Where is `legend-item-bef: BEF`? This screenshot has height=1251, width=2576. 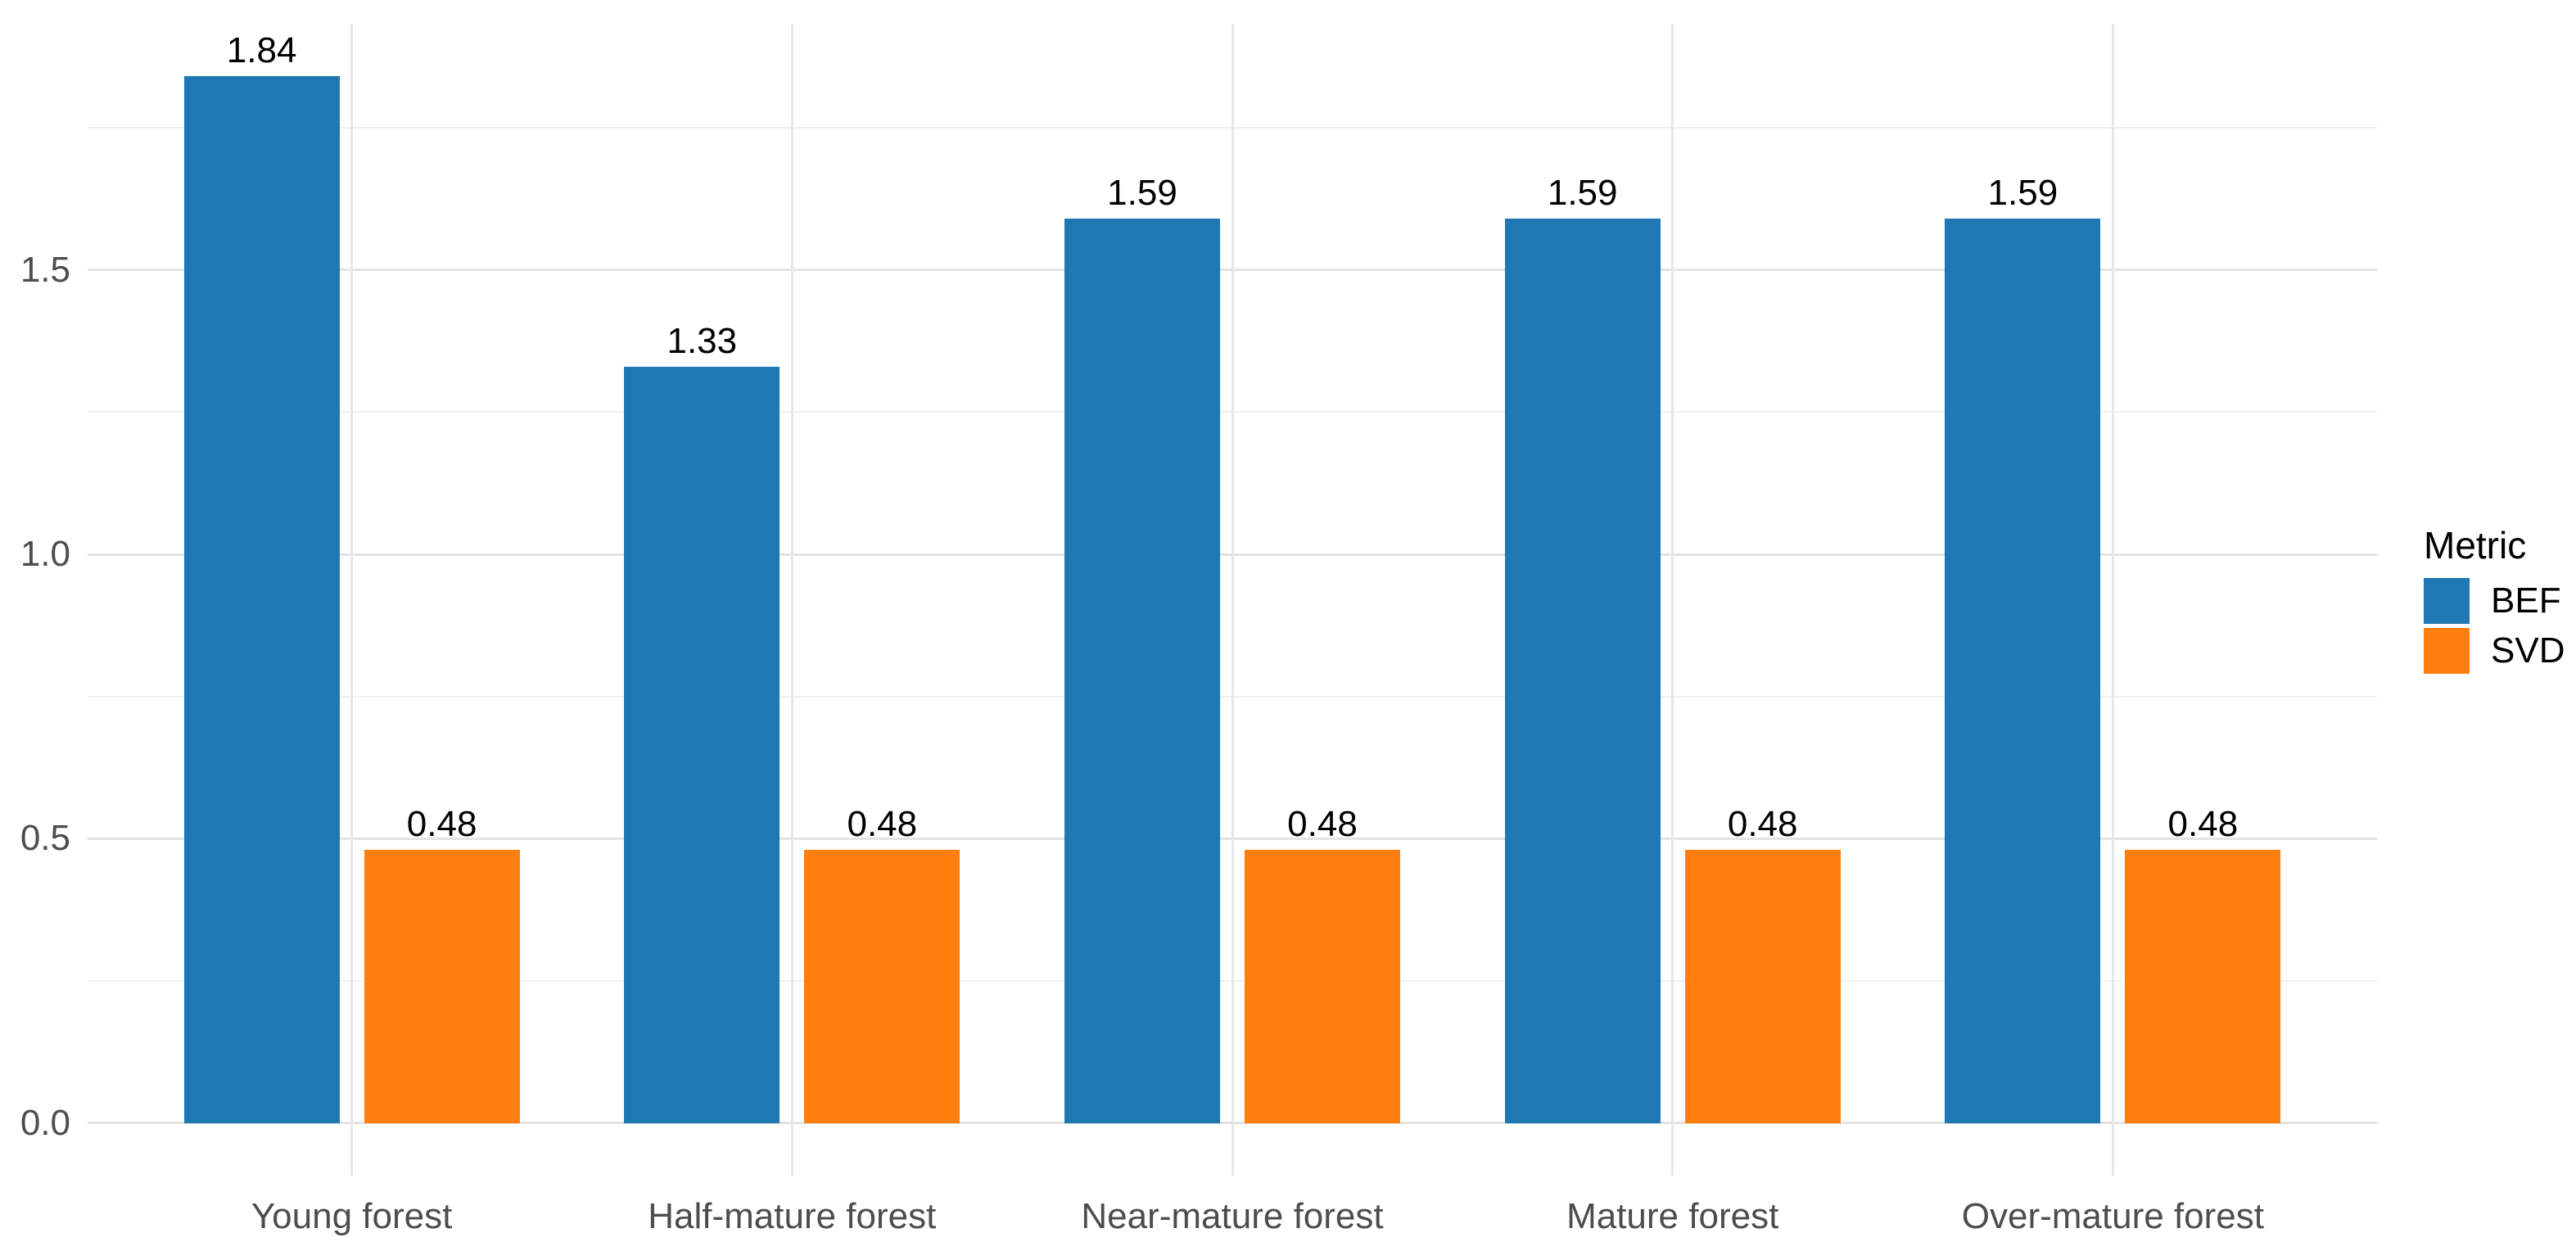 legend-item-bef: BEF is located at coordinates (2500, 601).